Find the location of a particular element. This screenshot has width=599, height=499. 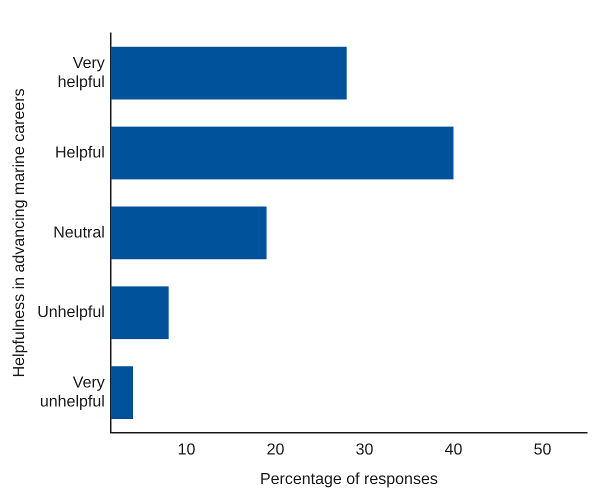

x-tick-label: 50 is located at coordinates (543, 450).